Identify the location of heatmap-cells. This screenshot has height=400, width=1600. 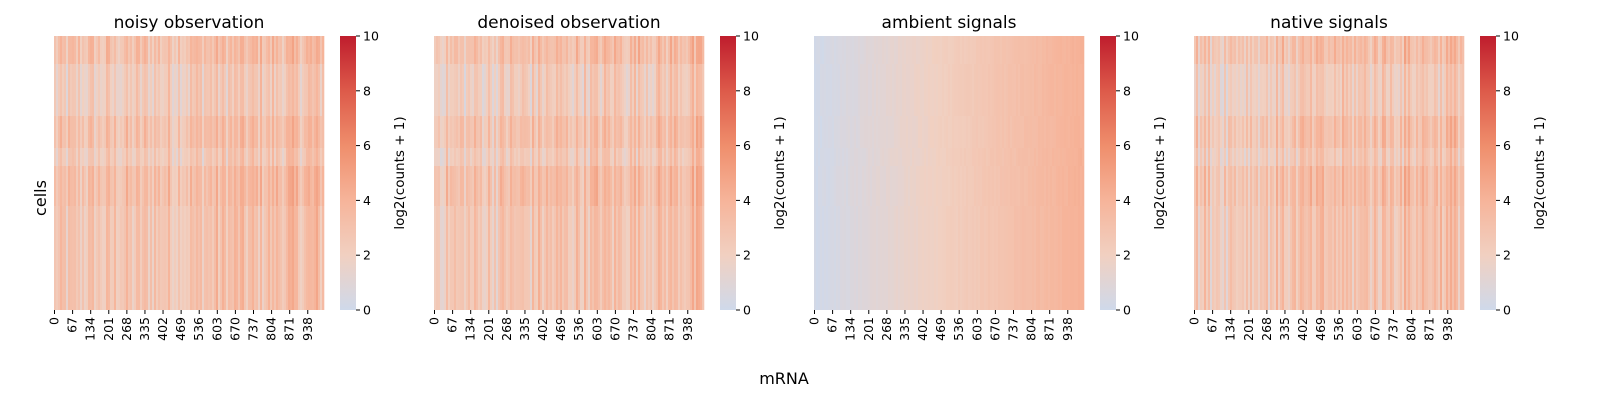
(1329, 173).